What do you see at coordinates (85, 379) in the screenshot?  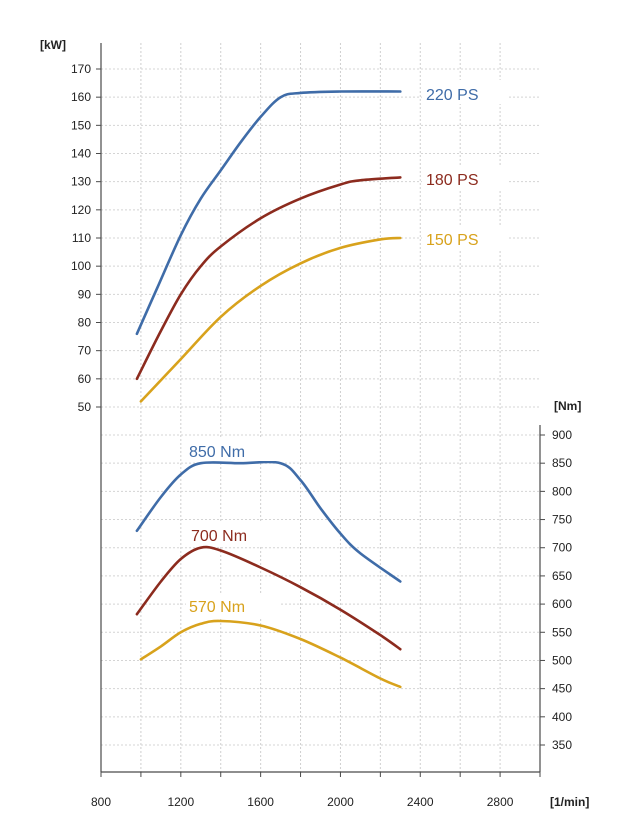 I see `power-tick-label: 60` at bounding box center [85, 379].